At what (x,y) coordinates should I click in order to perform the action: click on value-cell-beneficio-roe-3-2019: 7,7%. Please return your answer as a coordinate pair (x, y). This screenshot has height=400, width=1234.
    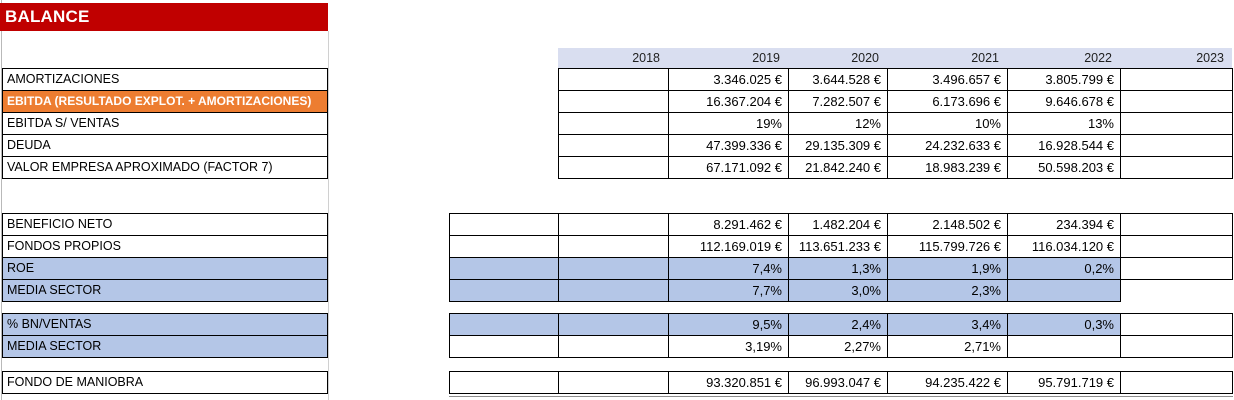
    Looking at the image, I should click on (728, 290).